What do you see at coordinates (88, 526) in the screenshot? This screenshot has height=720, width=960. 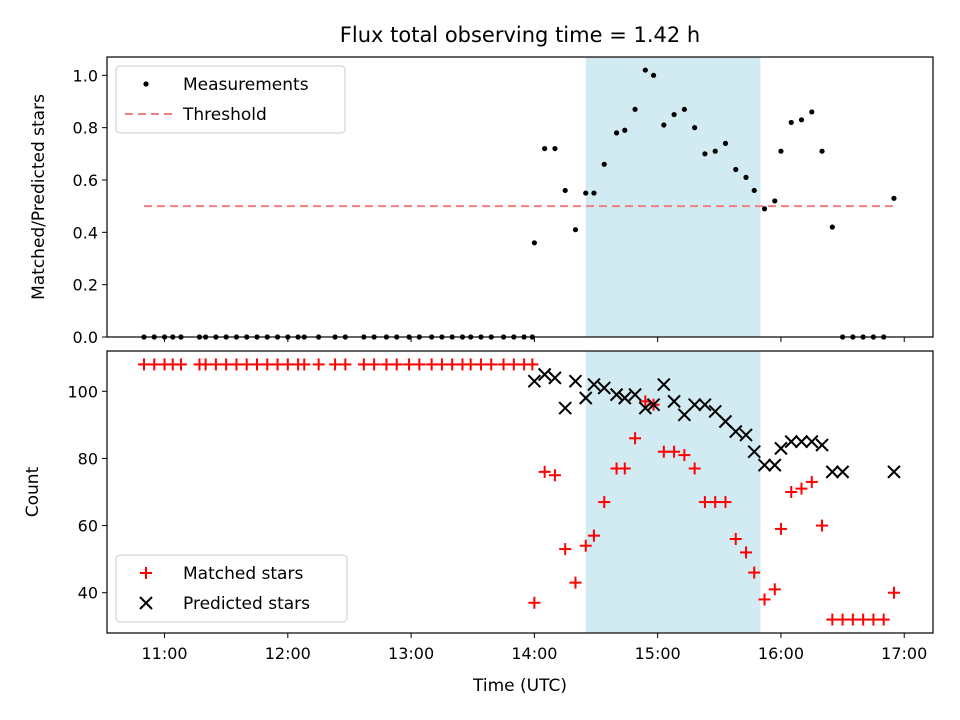 I see `bottom-y-tick-label: 60` at bounding box center [88, 526].